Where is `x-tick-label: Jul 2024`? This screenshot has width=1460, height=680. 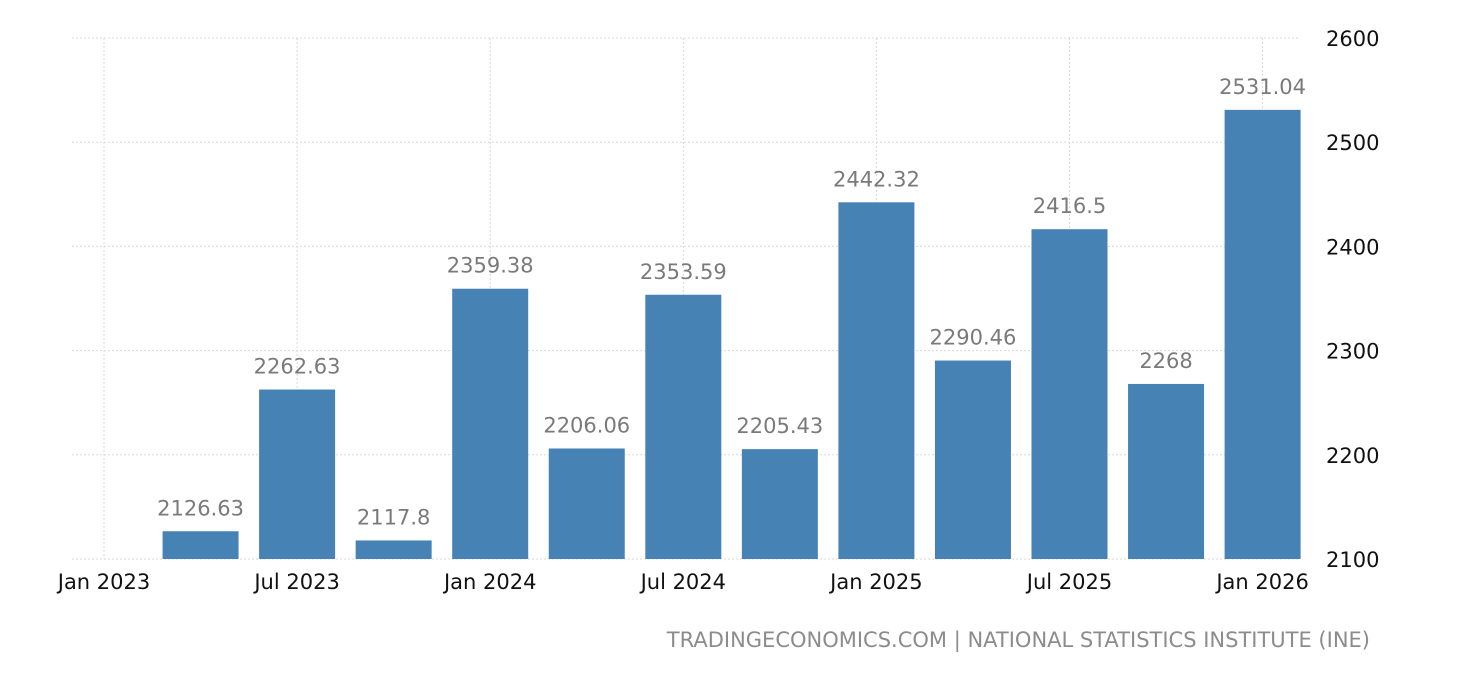 x-tick-label: Jul 2024 is located at coordinates (682, 582).